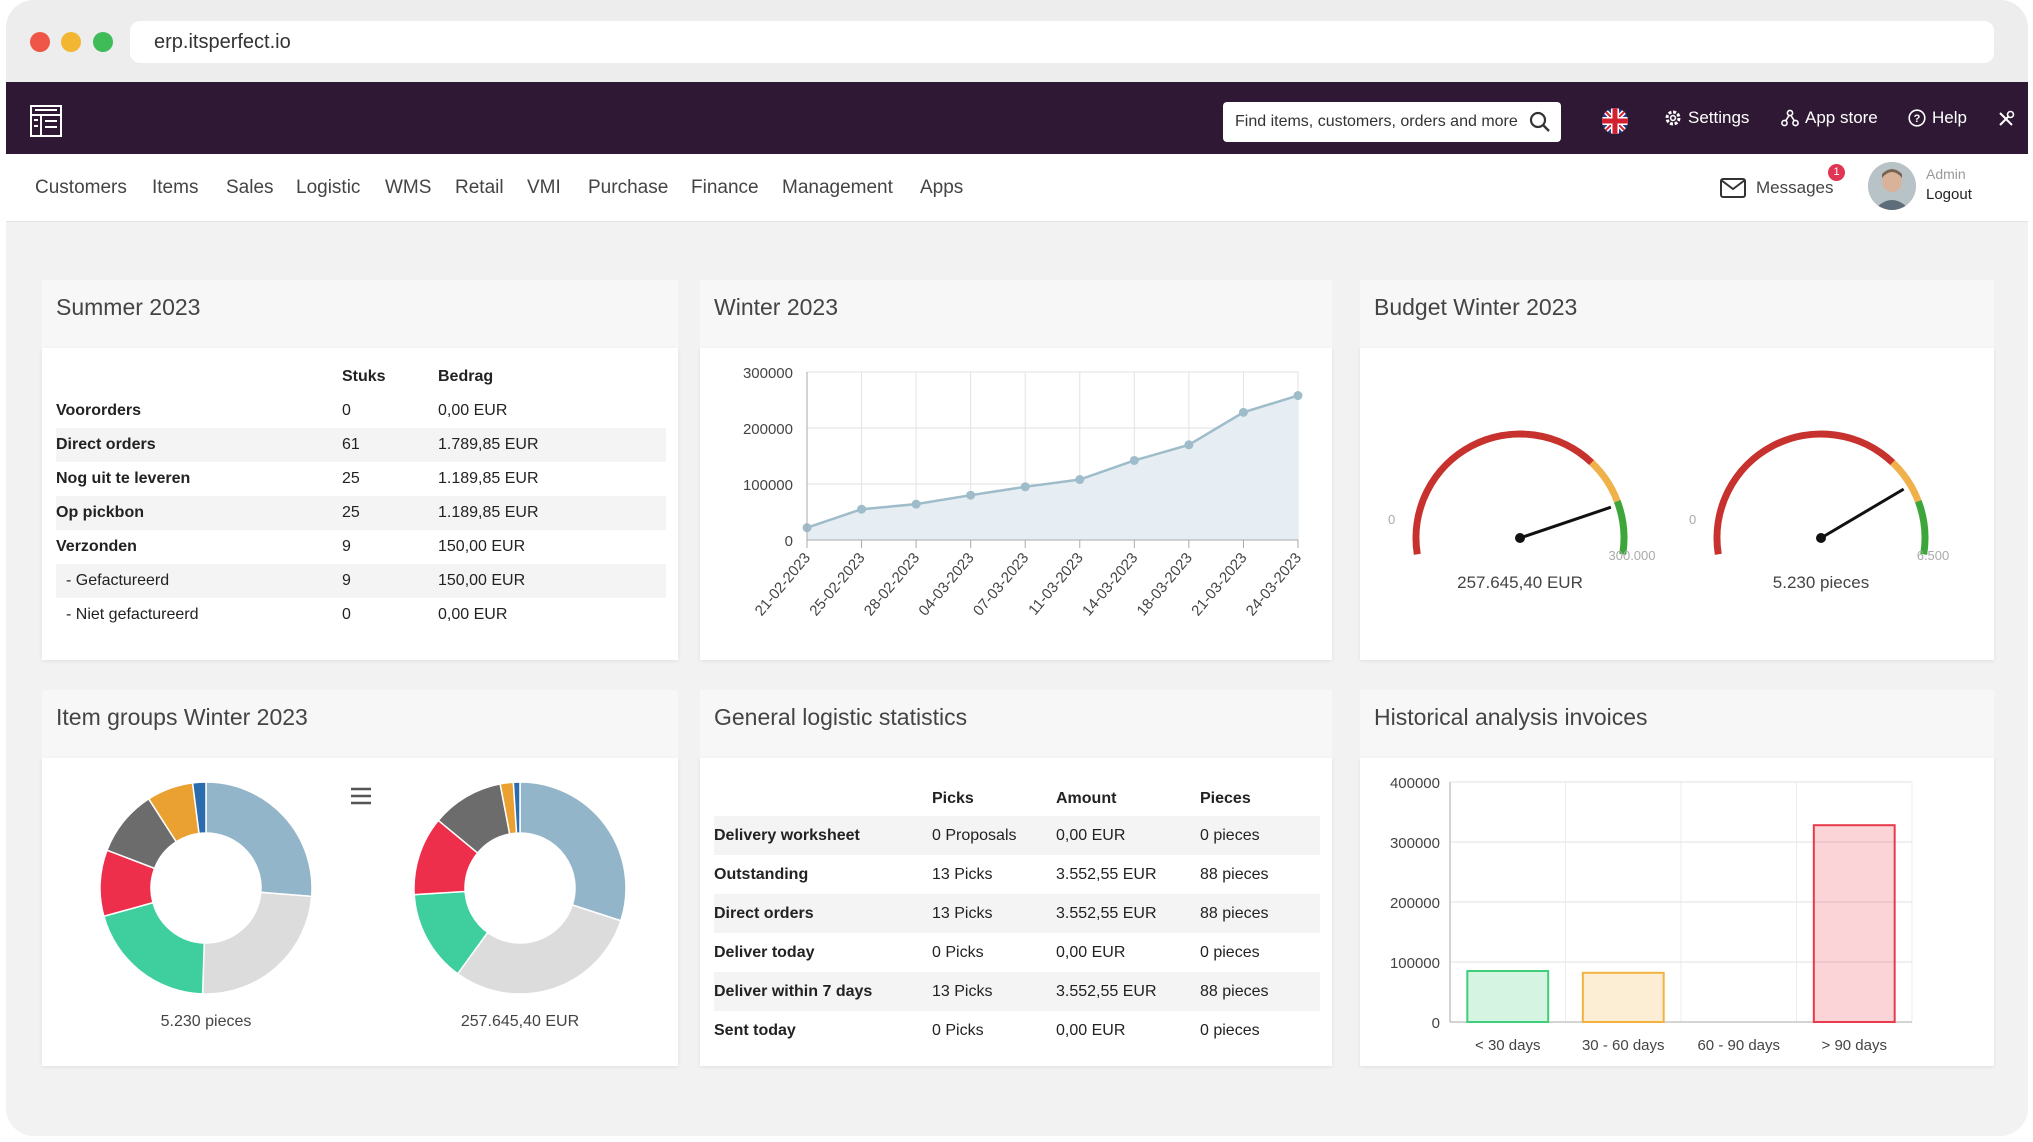 This screenshot has height=1142, width=2033. What do you see at coordinates (1017, 952) in the screenshot?
I see `table-row: Deliver today 0 Picks 0,00 EUR 0 pieces` at bounding box center [1017, 952].